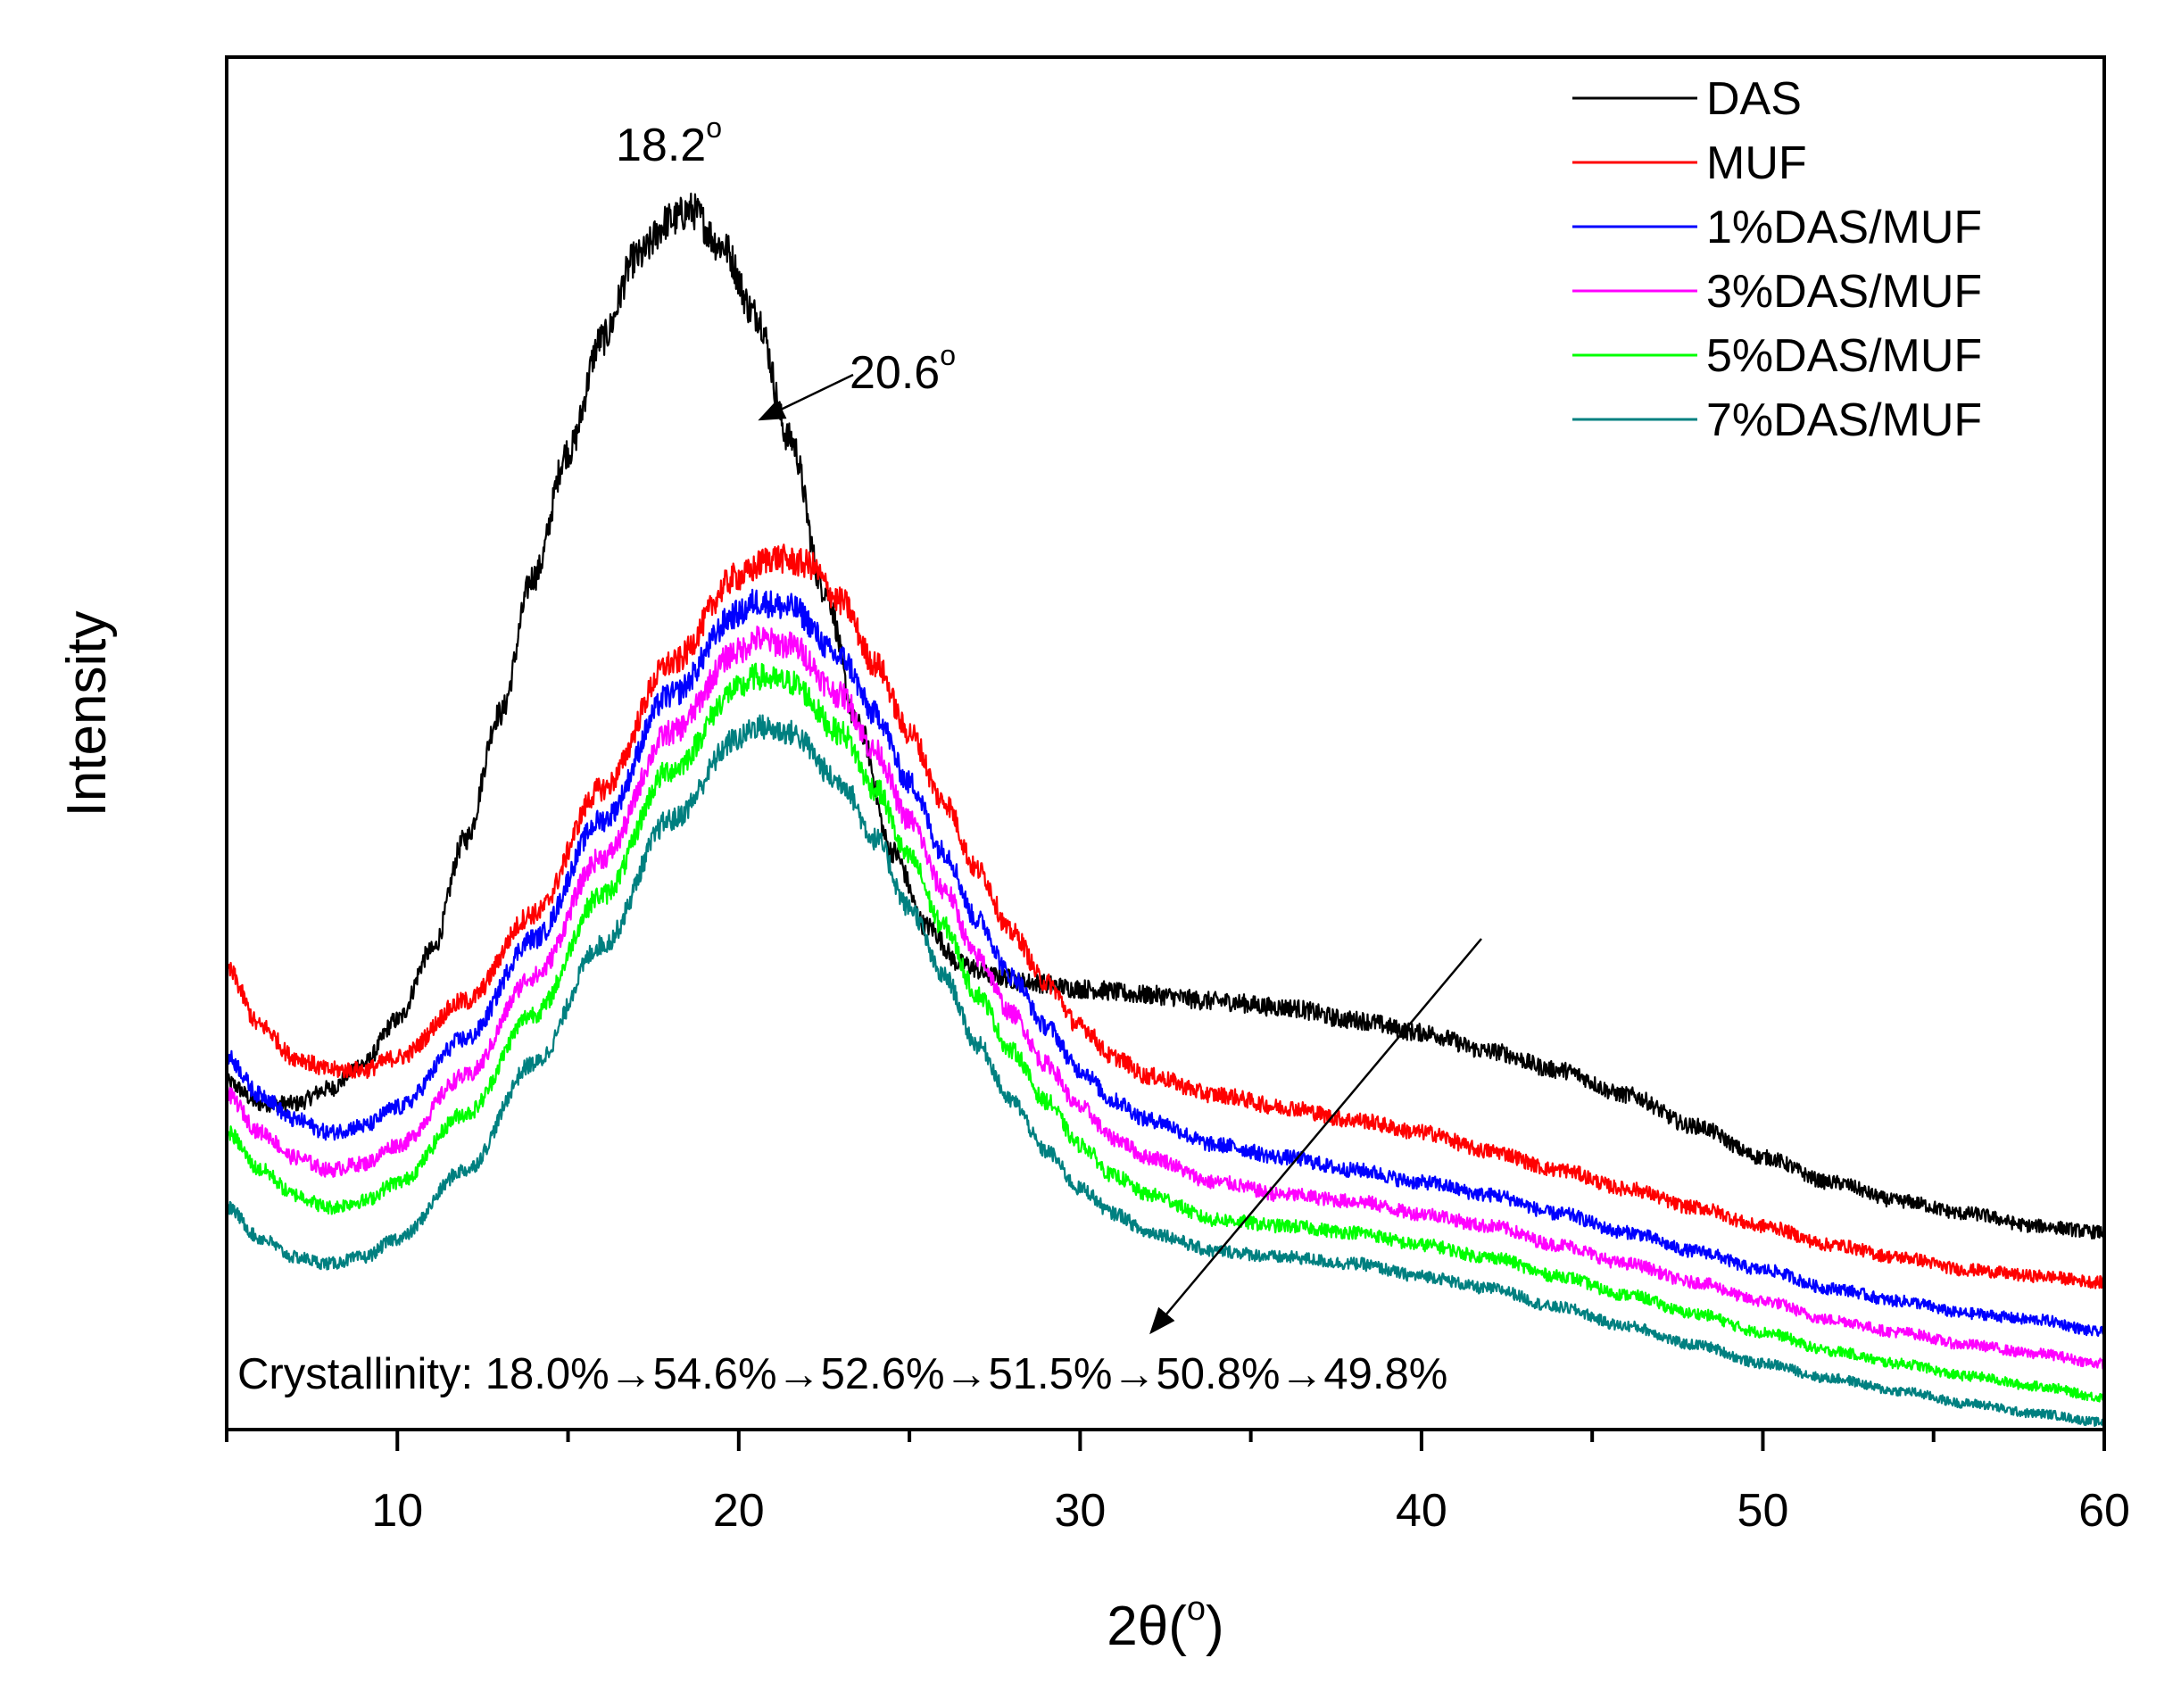  What do you see at coordinates (1763, 1511) in the screenshot?
I see `x-tick-label-50: 50` at bounding box center [1763, 1511].